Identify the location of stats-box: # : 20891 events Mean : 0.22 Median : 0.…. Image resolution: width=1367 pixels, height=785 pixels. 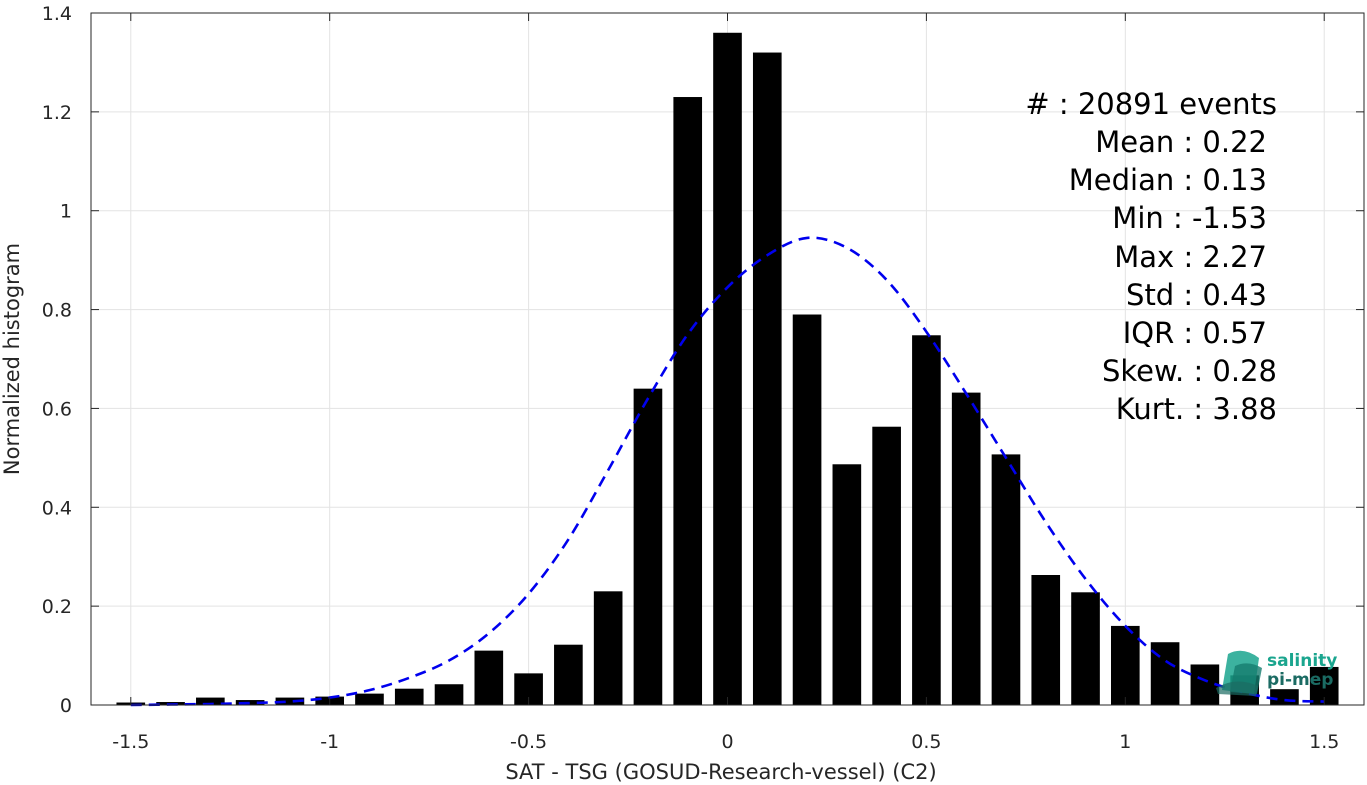
(1151, 256).